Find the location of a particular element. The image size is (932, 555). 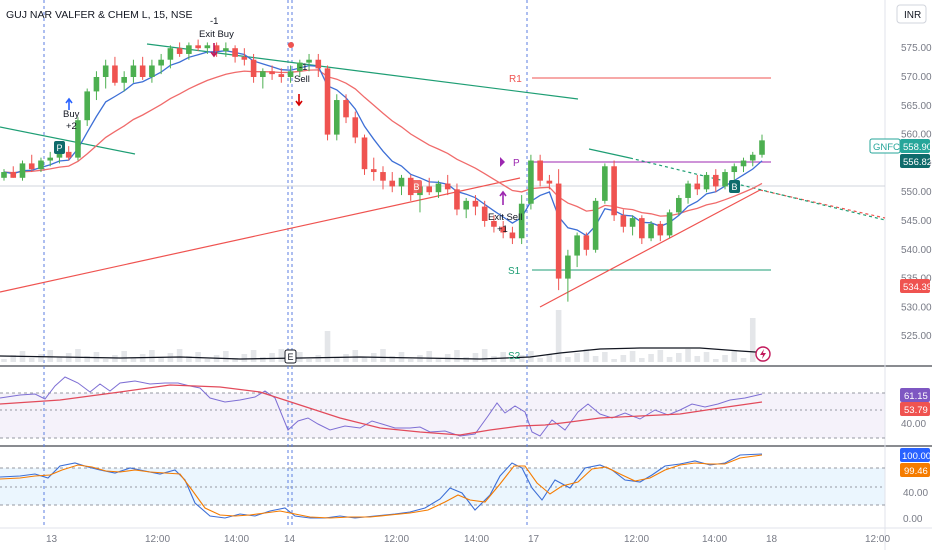

rsi-axis: 40.00 is located at coordinates (913, 424).